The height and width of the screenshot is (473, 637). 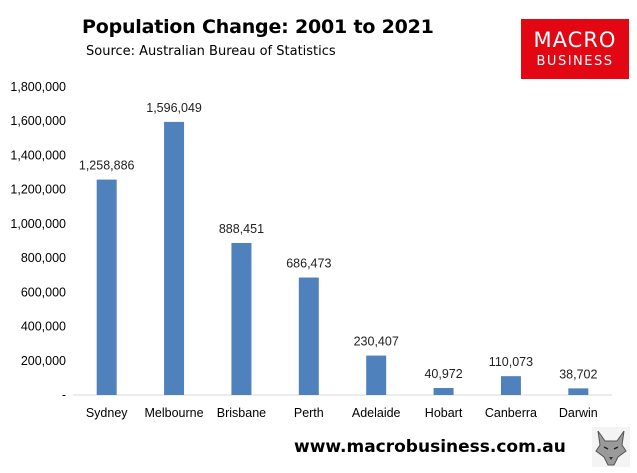 I want to click on data-label: 40,972, so click(x=443, y=374).